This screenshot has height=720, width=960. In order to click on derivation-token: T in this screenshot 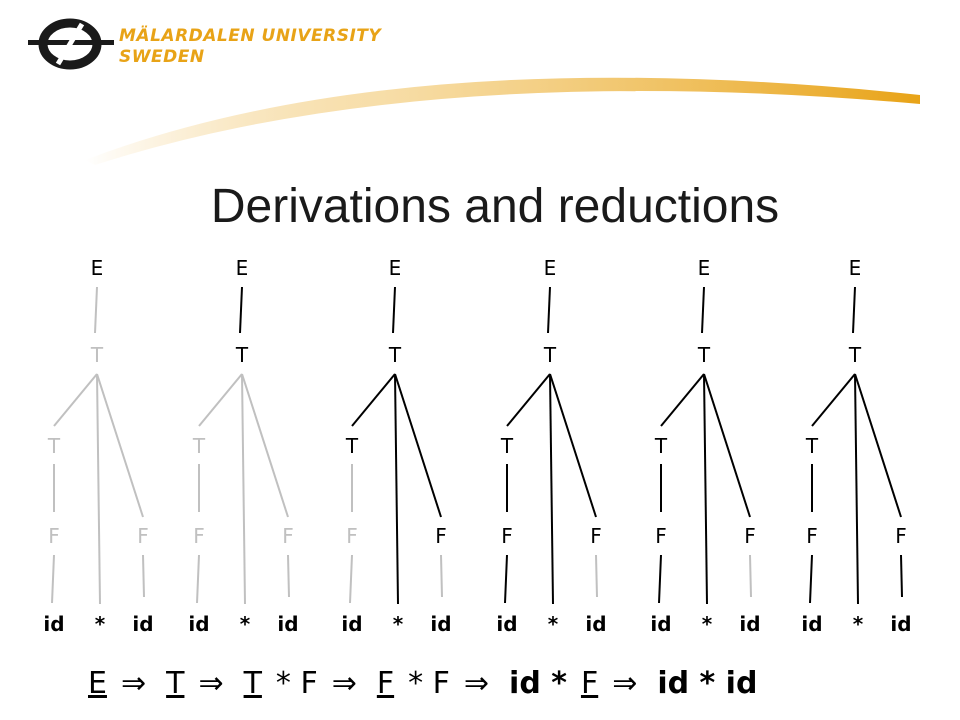, I will do `click(175, 683)`.